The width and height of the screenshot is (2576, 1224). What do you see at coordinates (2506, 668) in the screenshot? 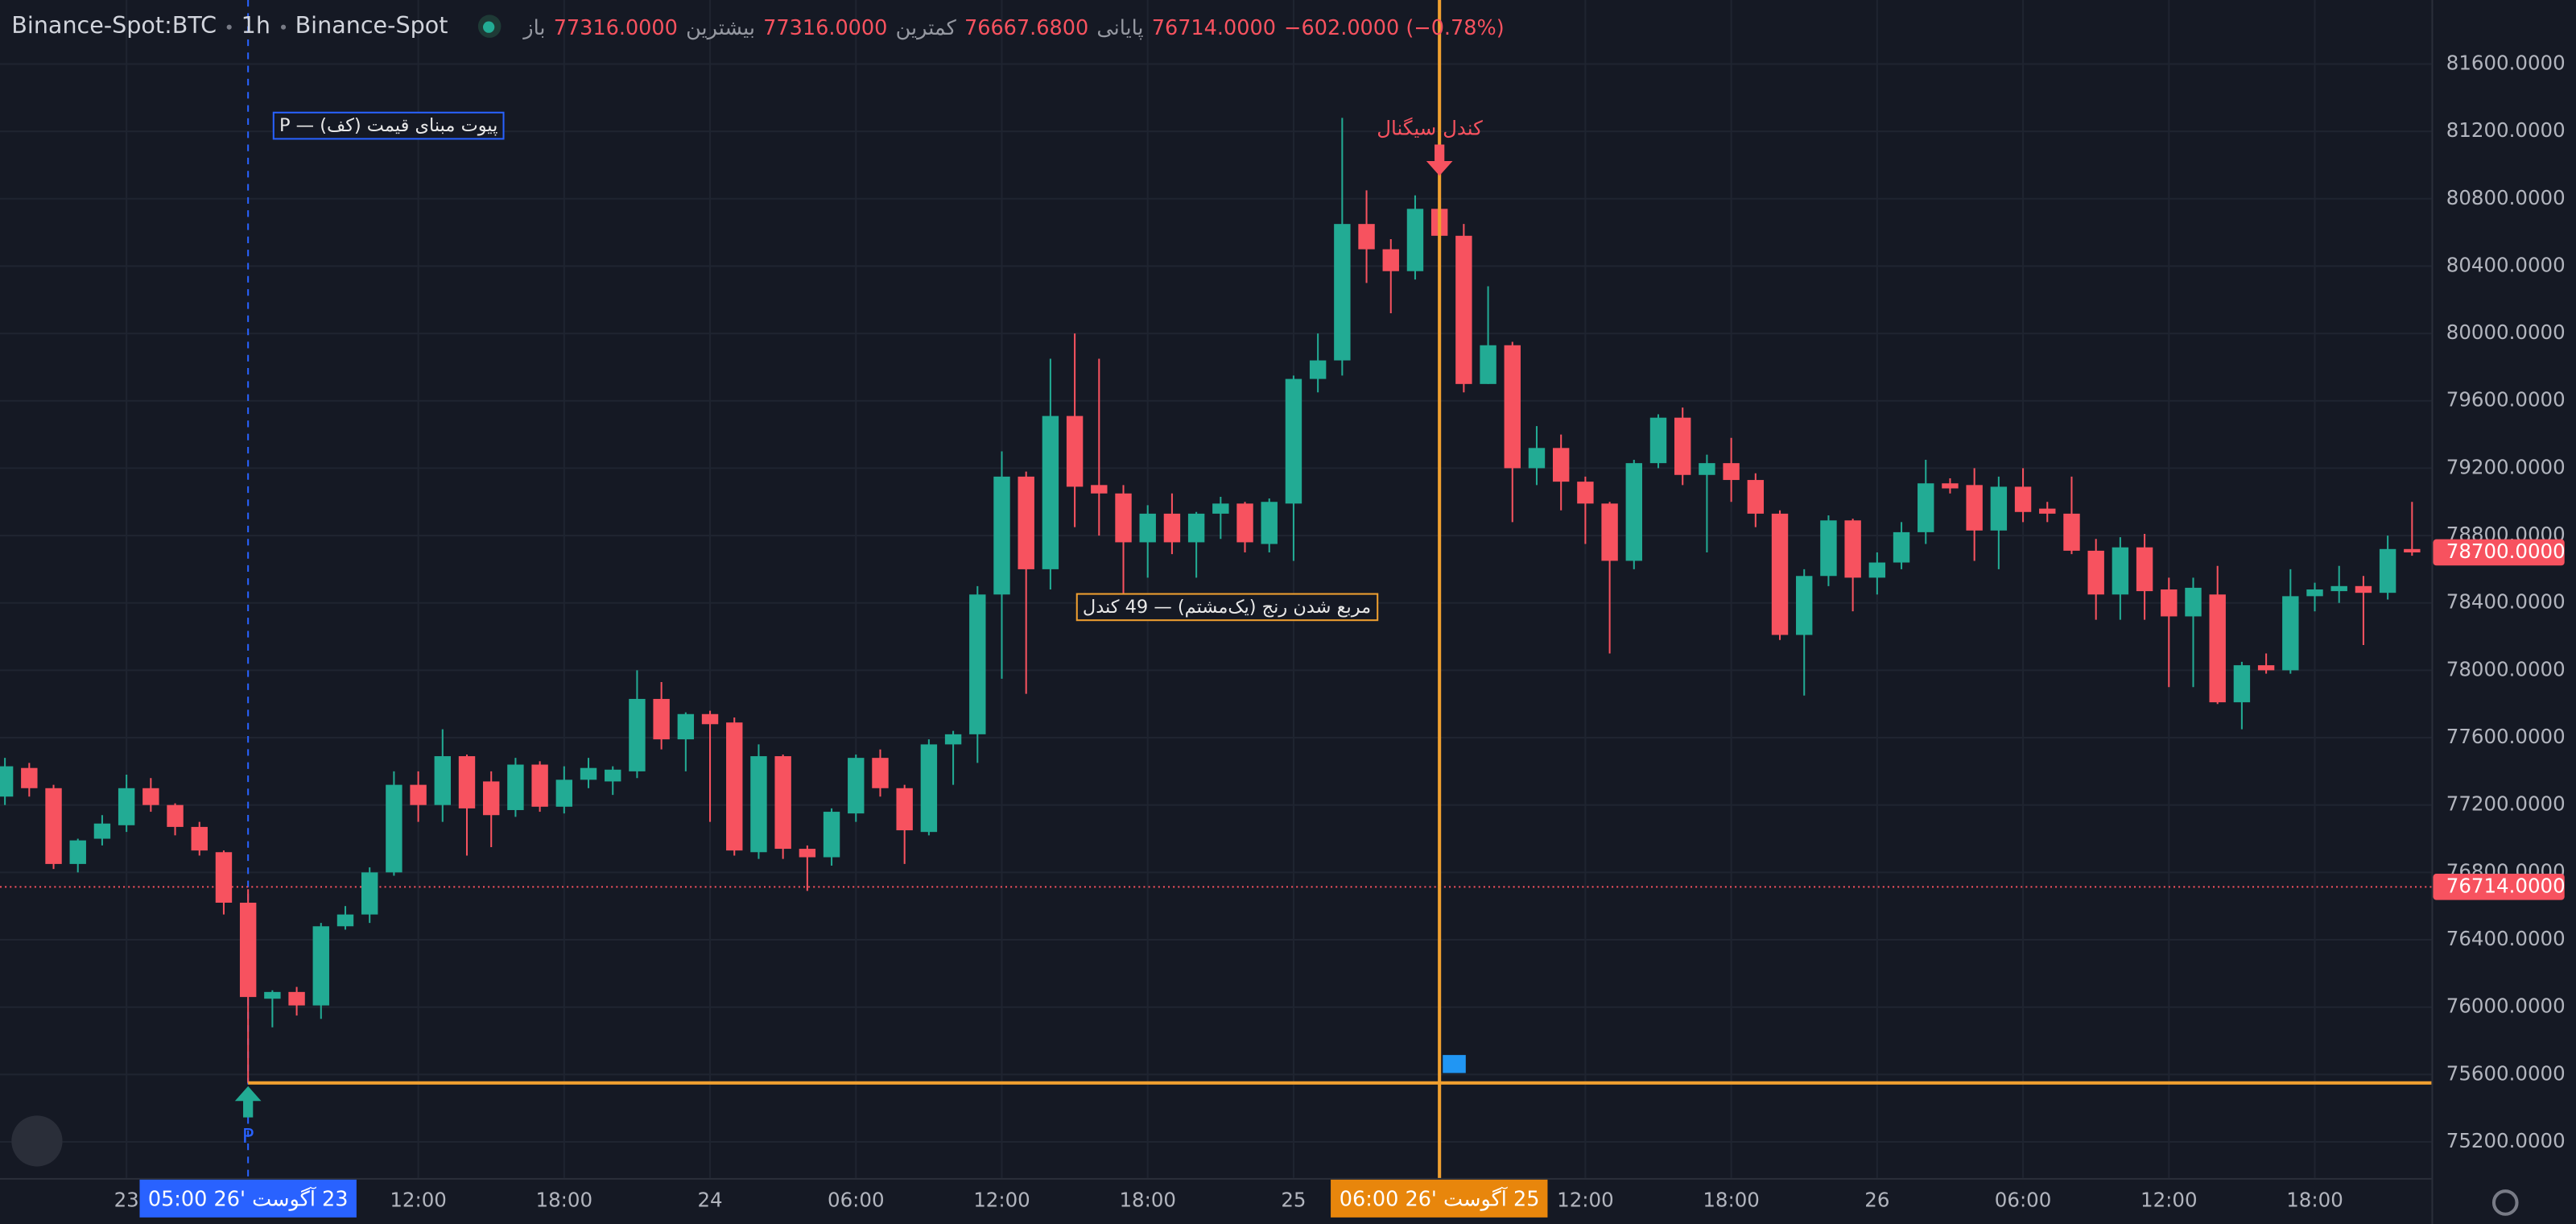
I see `y-tick-label: 78000.0000` at bounding box center [2506, 668].